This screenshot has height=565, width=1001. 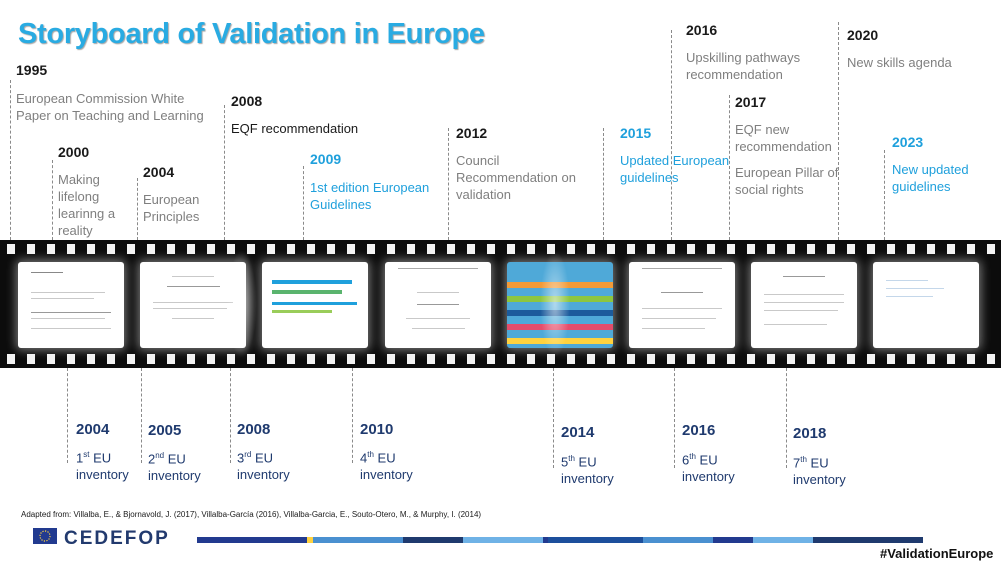 What do you see at coordinates (908, 142) in the screenshot?
I see `event-year: 2023` at bounding box center [908, 142].